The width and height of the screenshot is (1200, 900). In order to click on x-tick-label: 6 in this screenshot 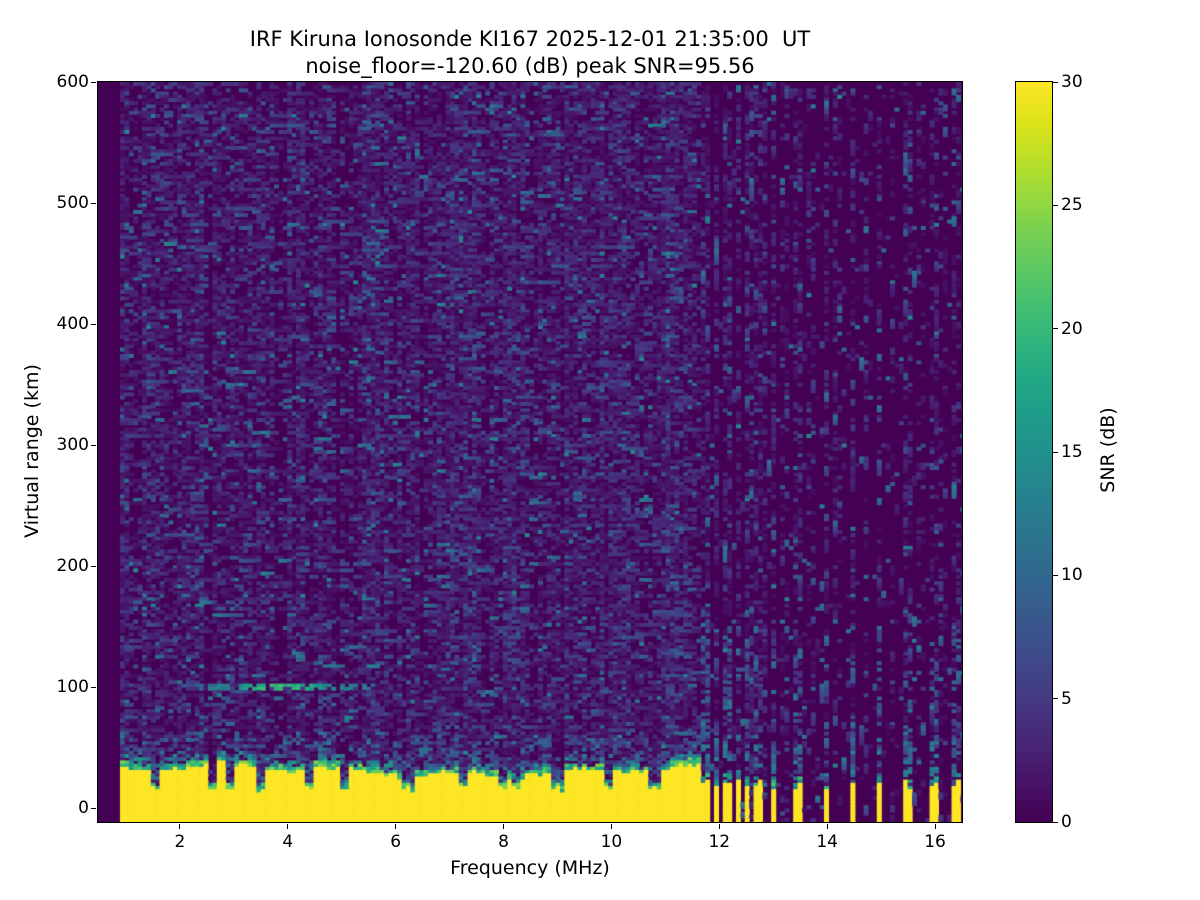, I will do `click(396, 842)`.